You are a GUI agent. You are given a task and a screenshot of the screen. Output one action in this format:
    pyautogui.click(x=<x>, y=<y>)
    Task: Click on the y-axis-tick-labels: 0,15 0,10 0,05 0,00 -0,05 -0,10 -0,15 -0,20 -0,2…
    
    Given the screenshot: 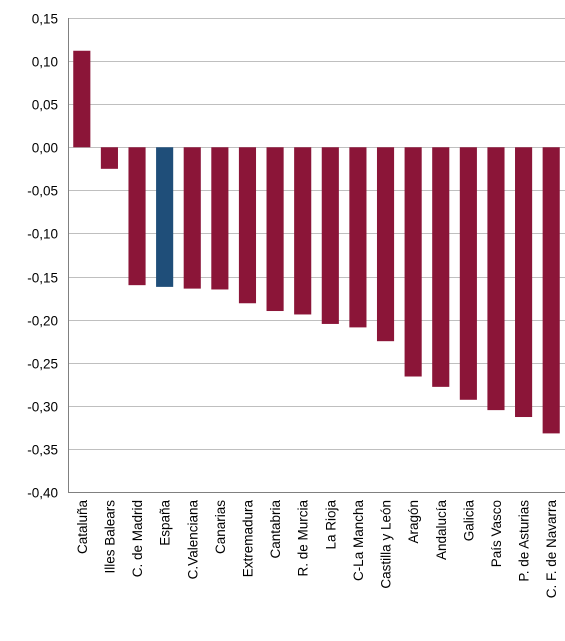 What is the action you would take?
    pyautogui.click(x=42, y=256)
    